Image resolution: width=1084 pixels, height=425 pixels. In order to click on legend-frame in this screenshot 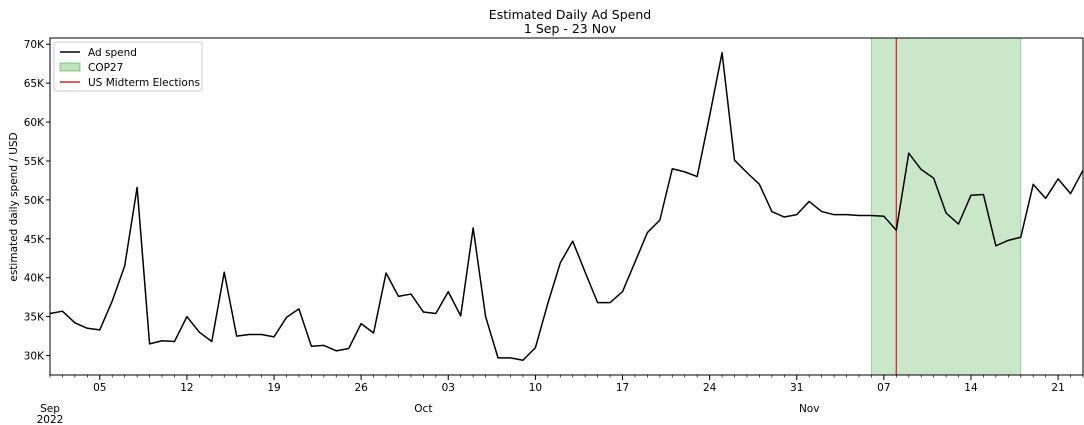, I will do `click(128, 66)`.